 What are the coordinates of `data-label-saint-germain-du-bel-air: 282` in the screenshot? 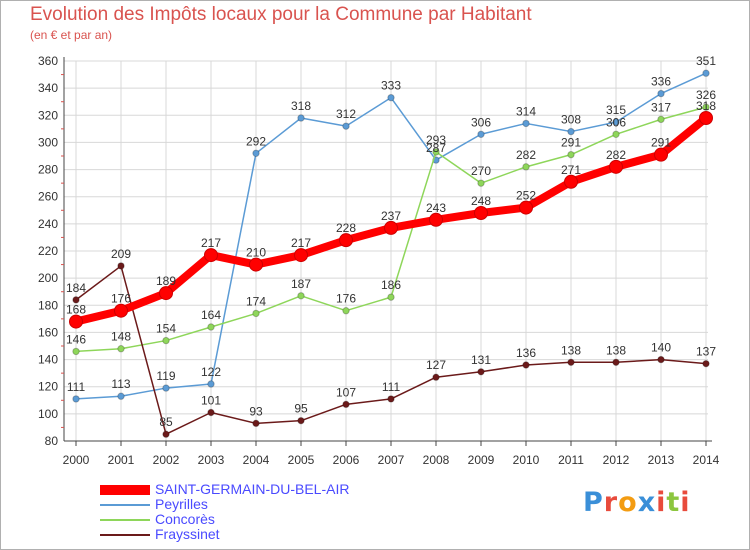 It's located at (616, 155).